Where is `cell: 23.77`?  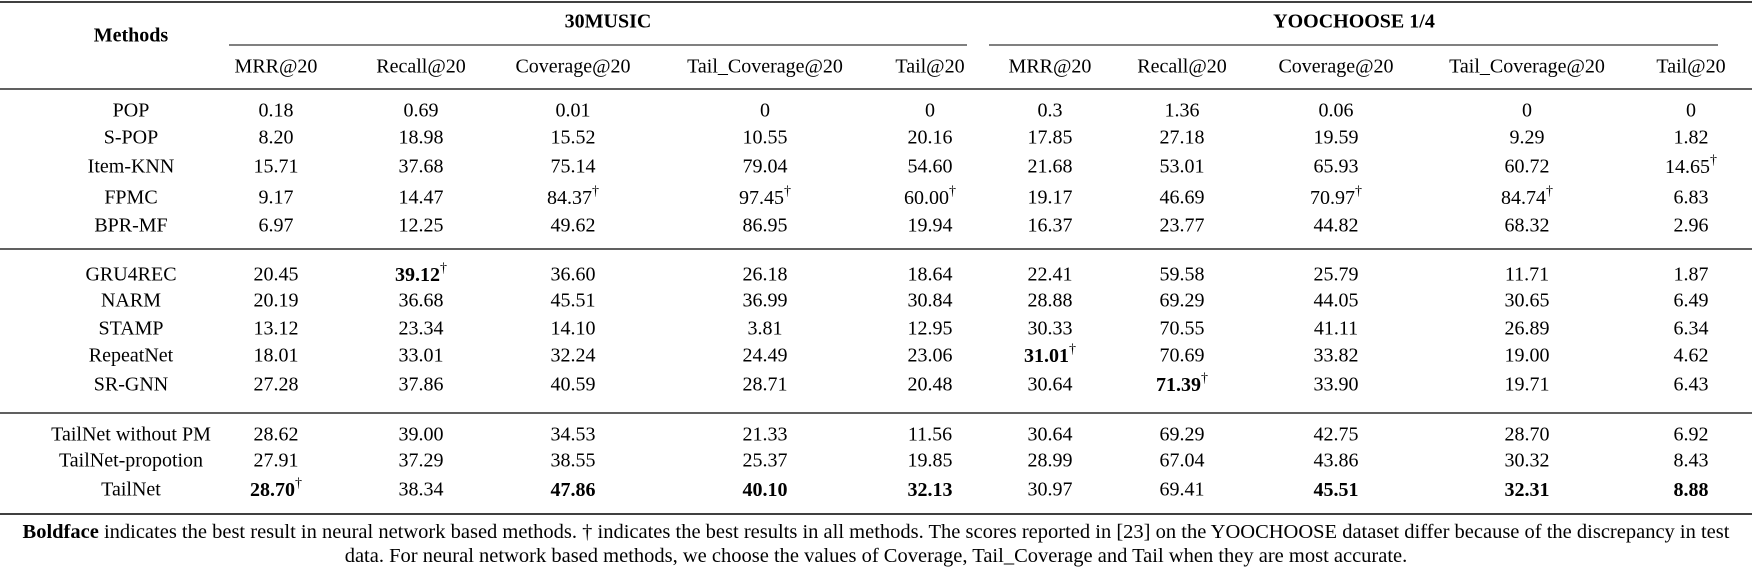 cell: 23.77 is located at coordinates (1182, 226).